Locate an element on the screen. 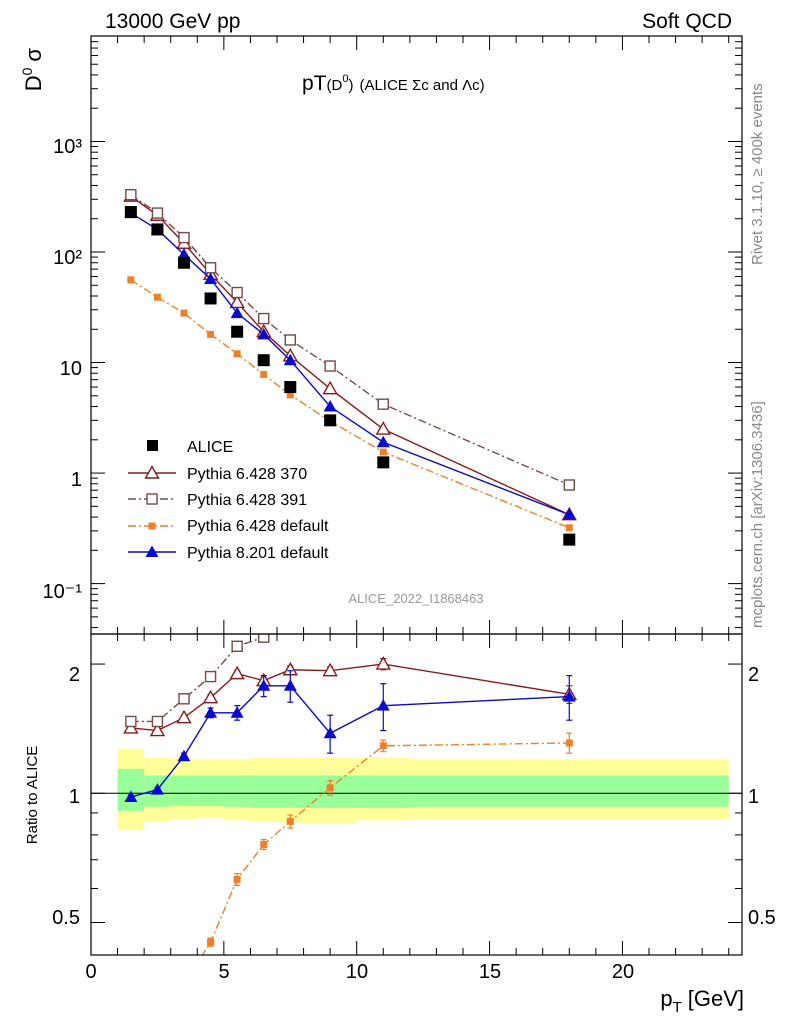 The height and width of the screenshot is (1024, 786). ratio-y-tick-labels-right: 2 1 0.5 is located at coordinates (762, 796).